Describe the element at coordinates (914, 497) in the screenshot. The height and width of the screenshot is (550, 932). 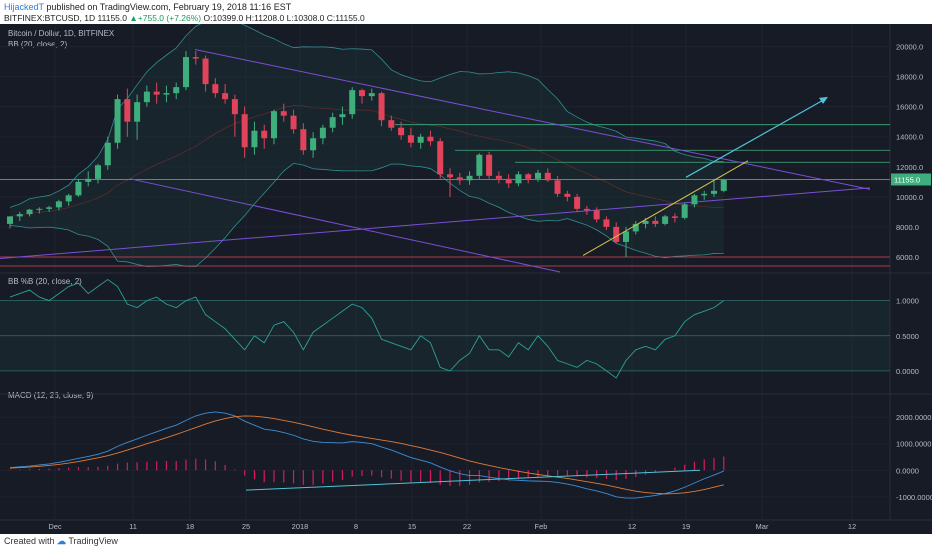
I see `macd-tick-label: -1000.0000` at that location.